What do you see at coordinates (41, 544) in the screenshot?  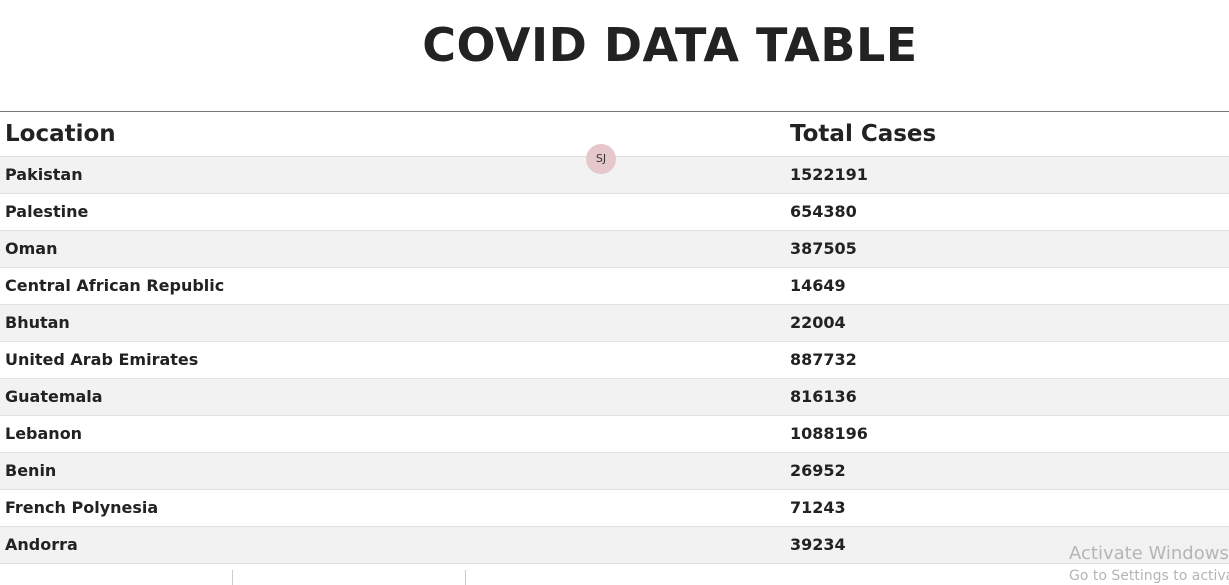 I see `location-cell: Andorra` at bounding box center [41, 544].